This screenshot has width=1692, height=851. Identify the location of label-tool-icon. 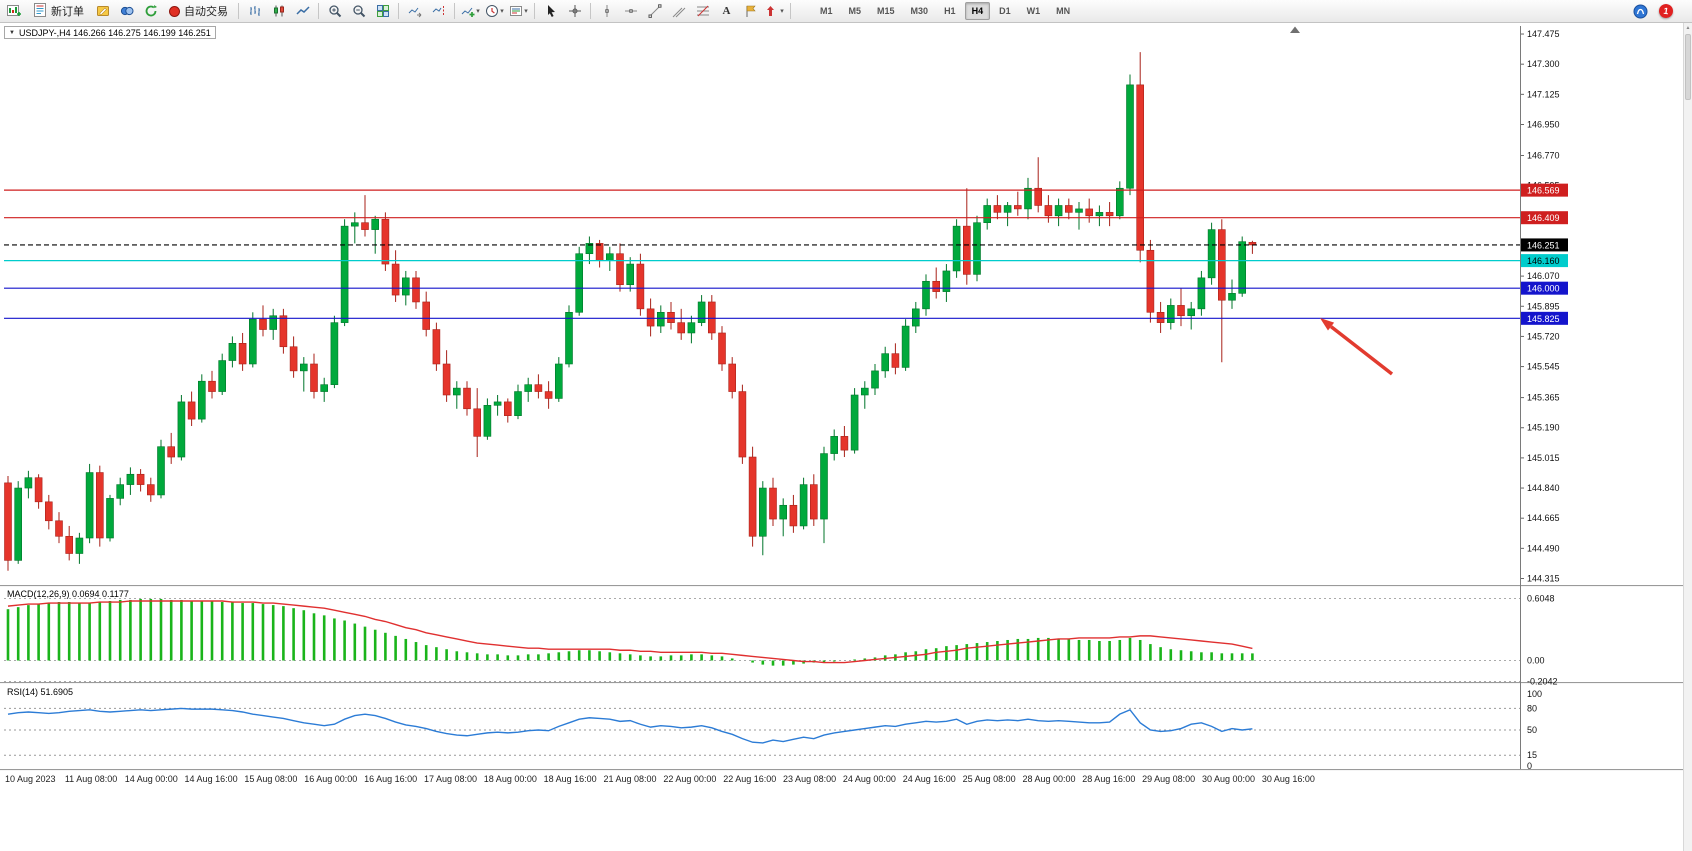
(750, 11).